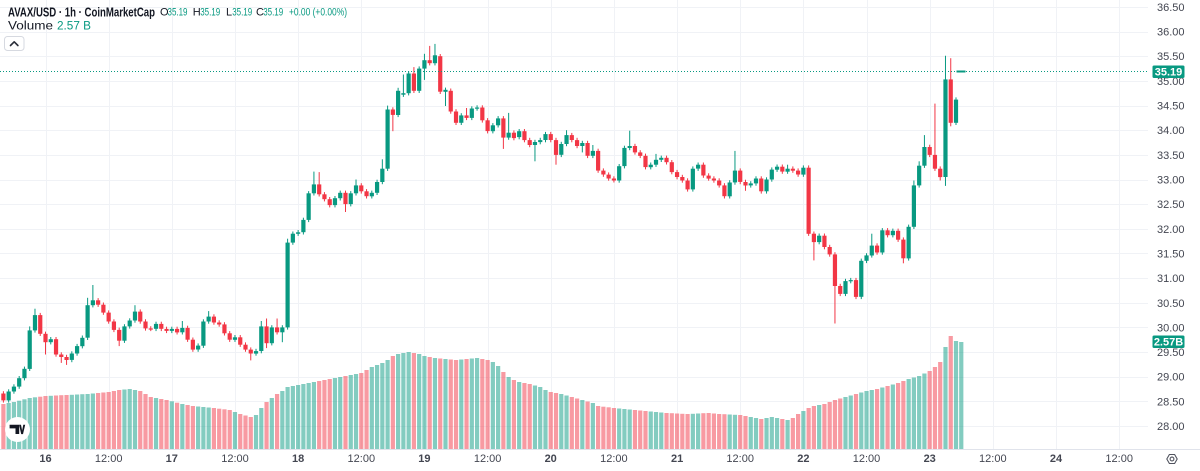  Describe the element at coordinates (1171, 304) in the screenshot. I see `svg-text: 30.50` at that location.